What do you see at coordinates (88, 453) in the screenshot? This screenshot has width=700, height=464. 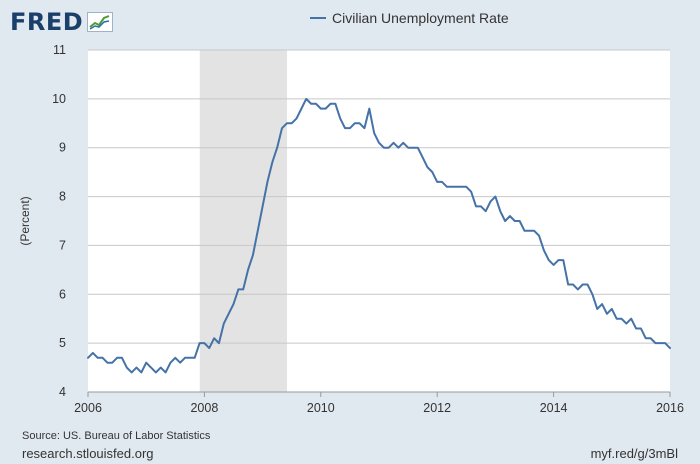 I see `site-link: research.stlouisfed.org` at bounding box center [88, 453].